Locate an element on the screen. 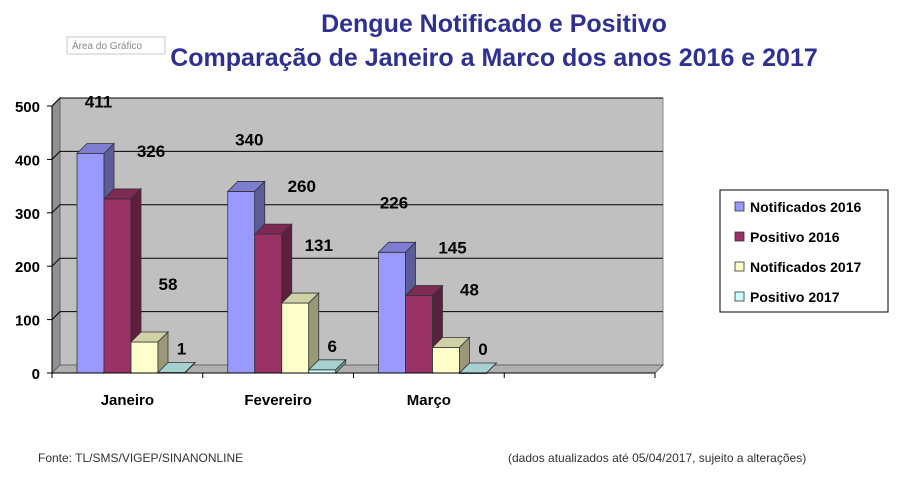 The image size is (904, 481). data-label: 131 is located at coordinates (319, 245).